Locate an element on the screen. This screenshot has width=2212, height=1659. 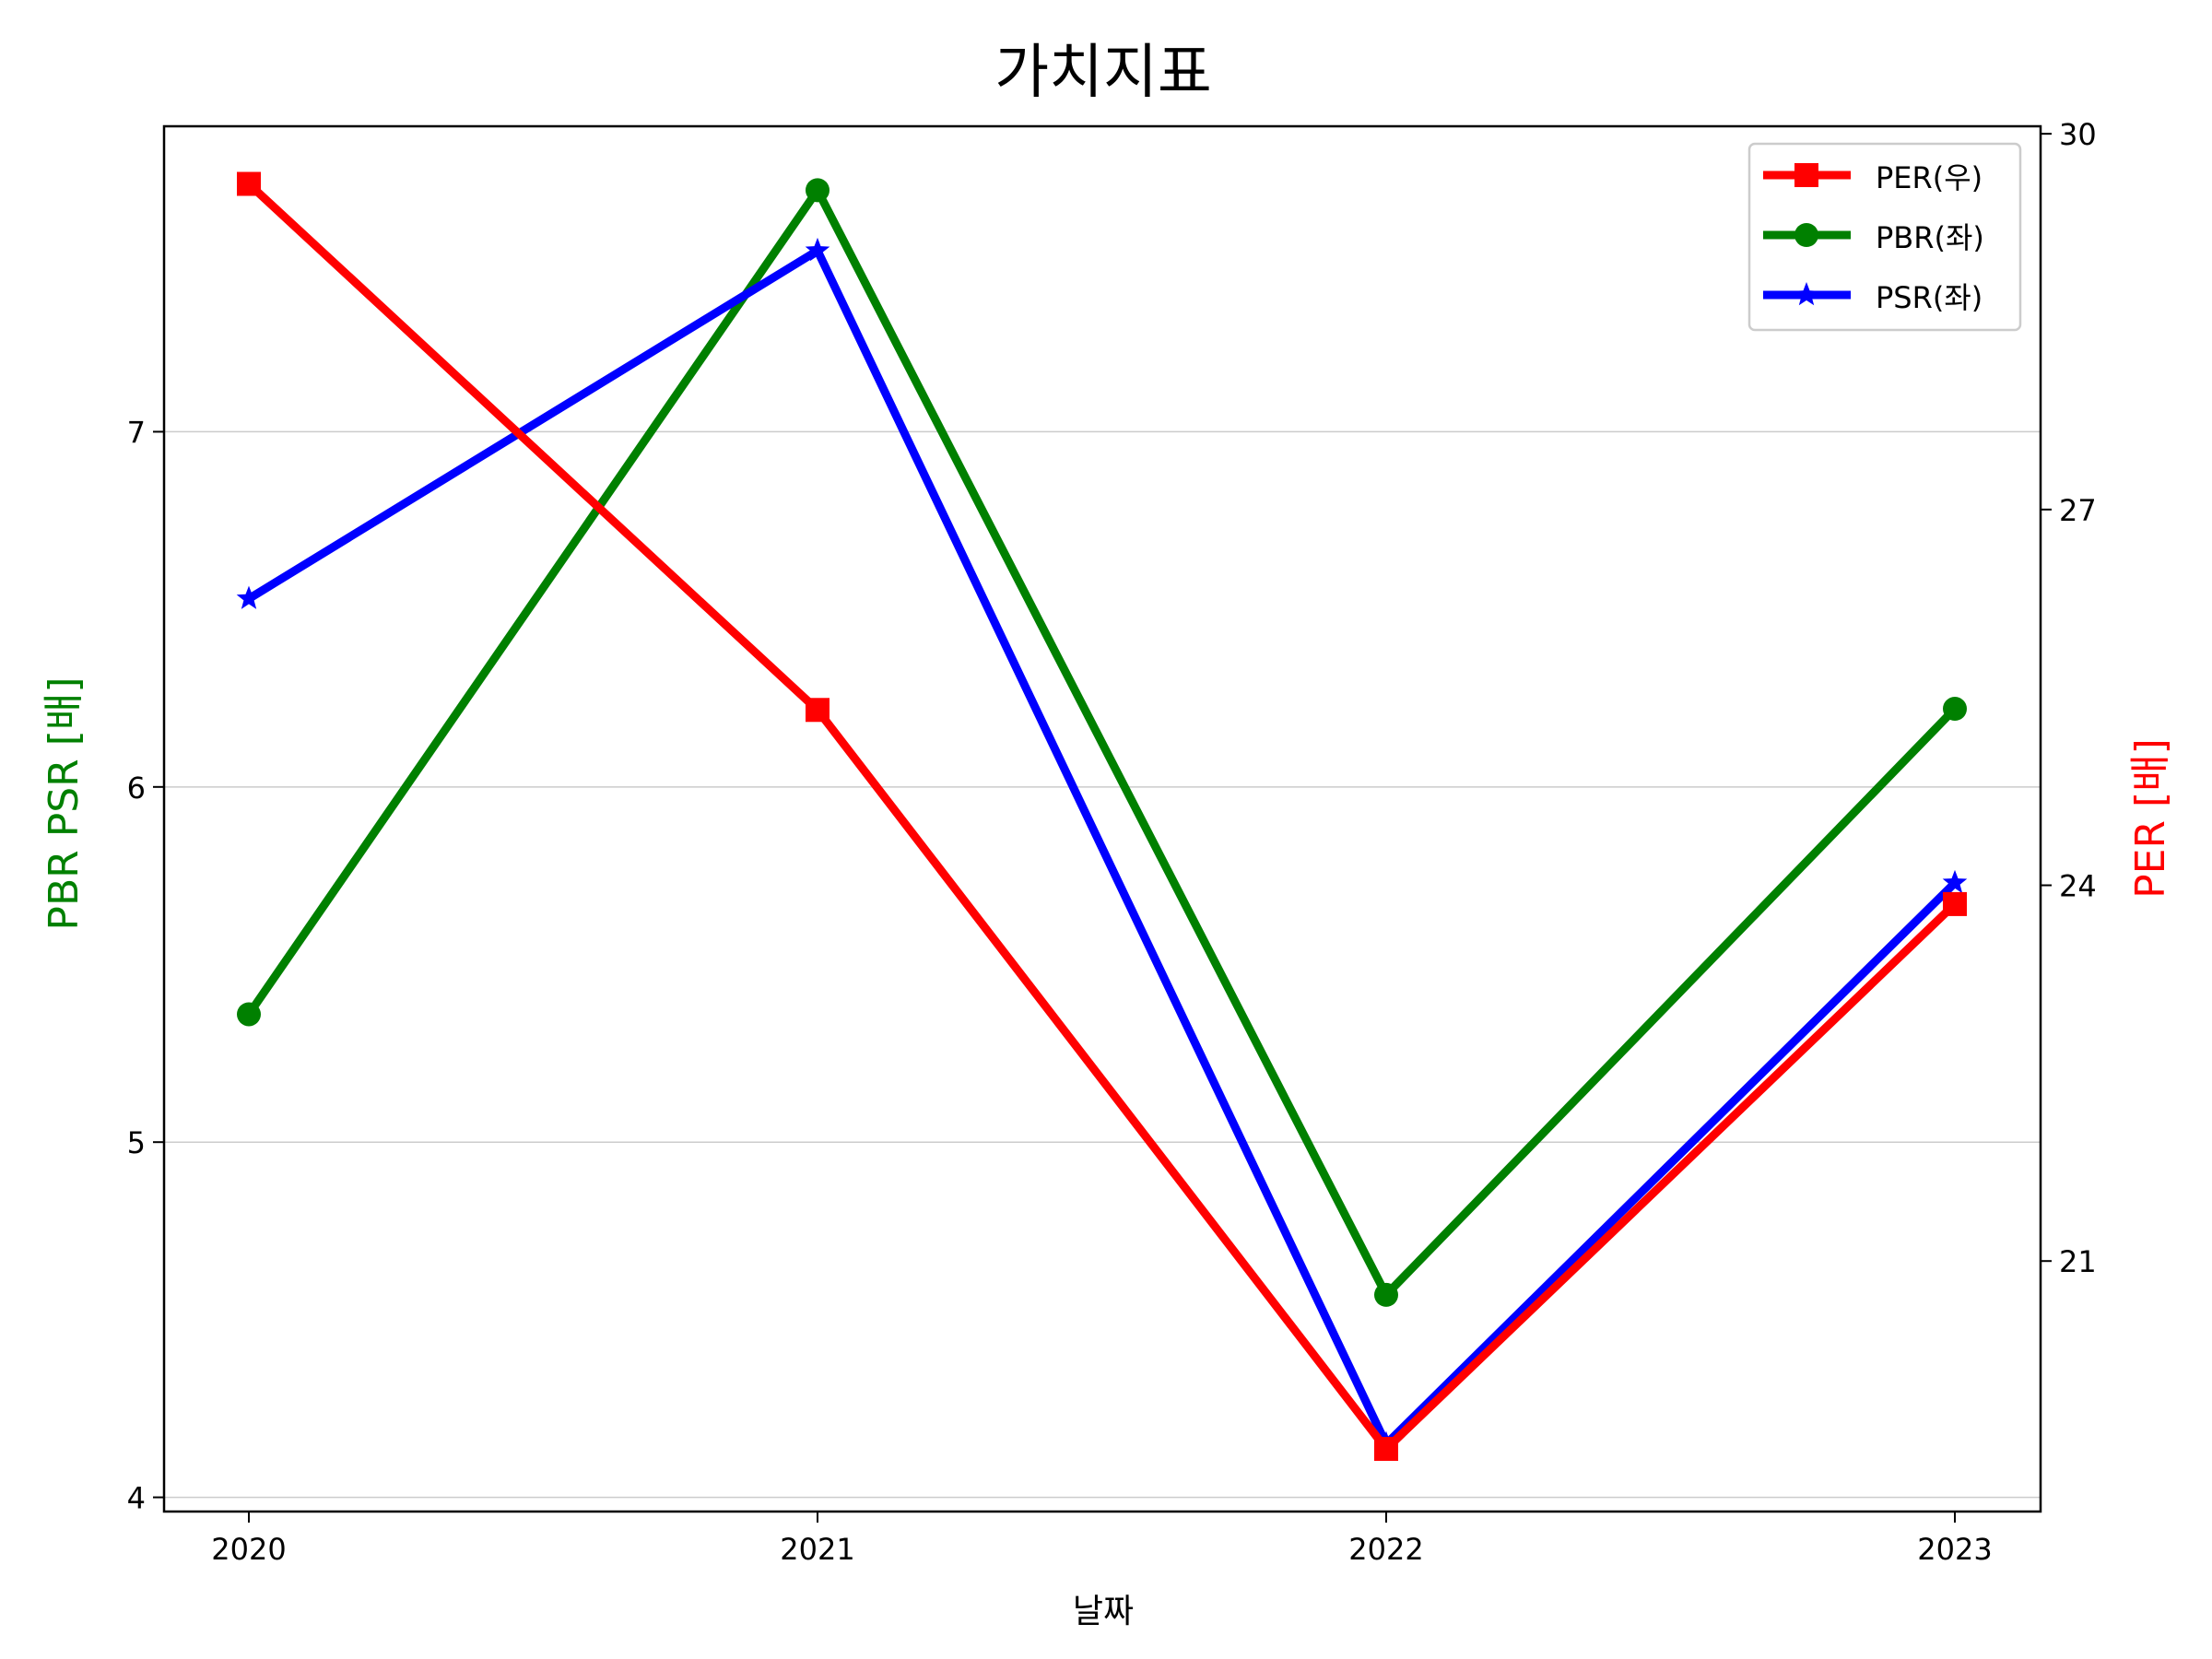
y-right-tick-label: 30 is located at coordinates (2078, 134).